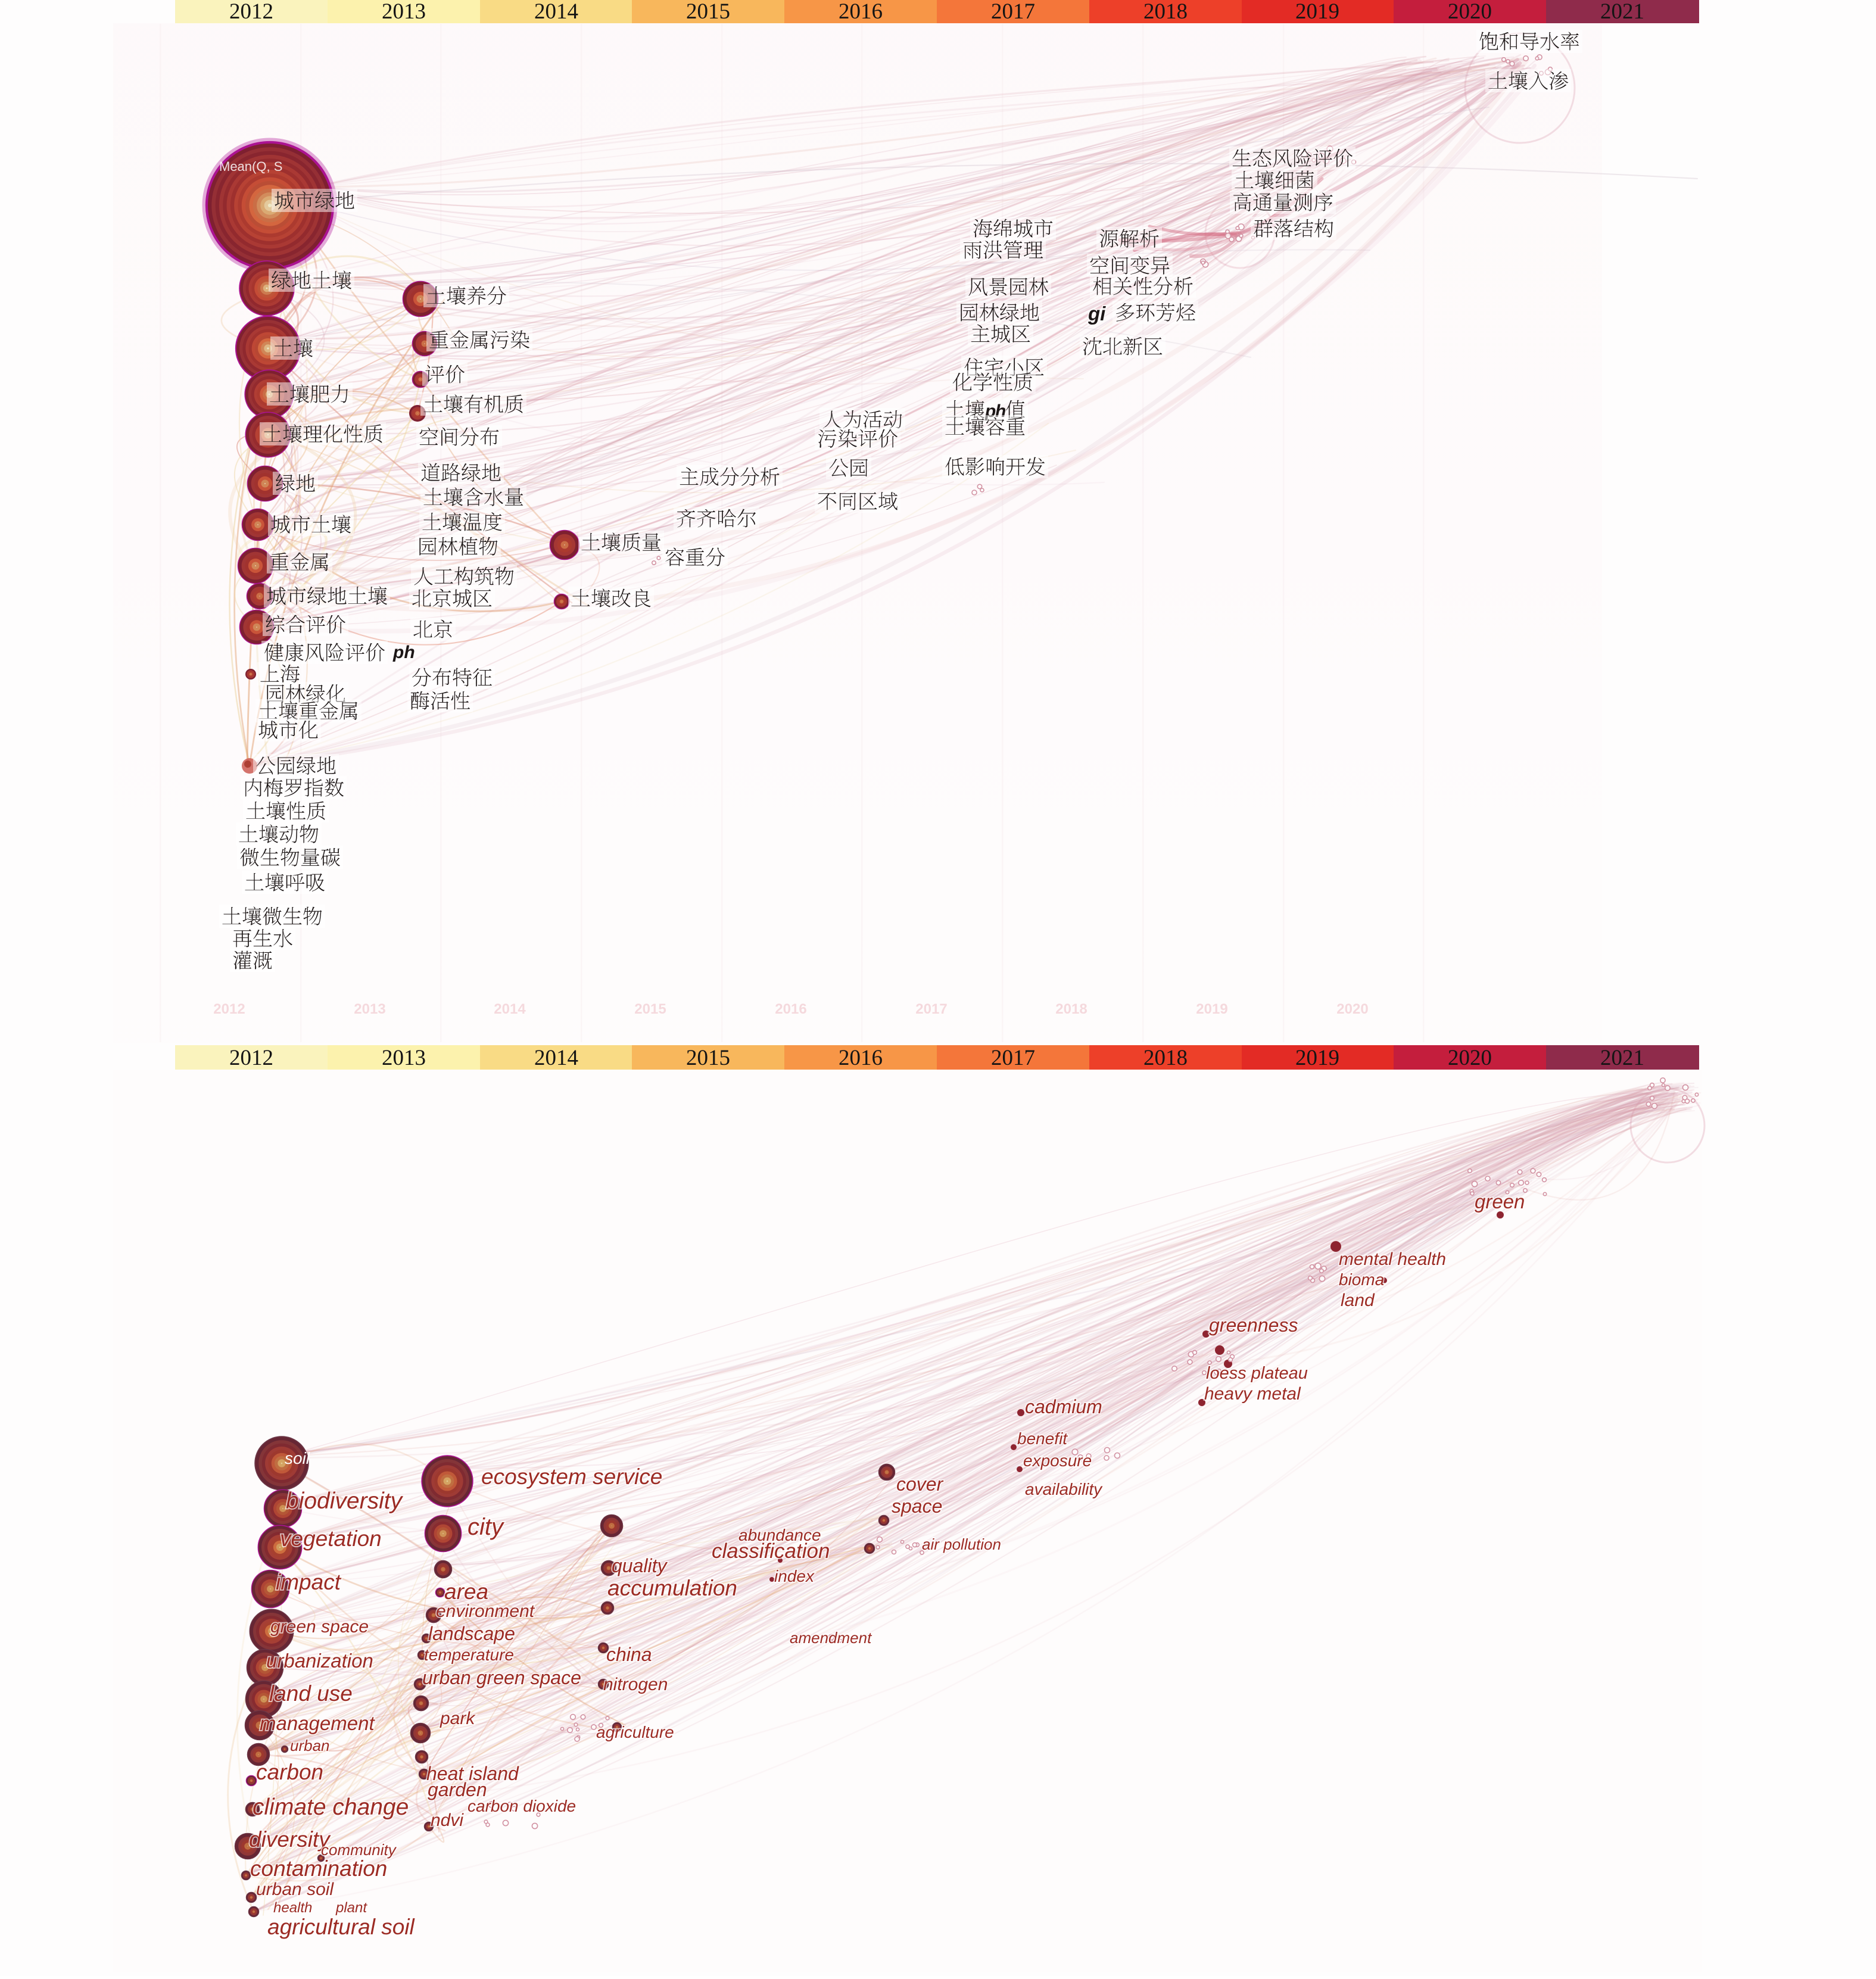 Image resolution: width=1876 pixels, height=1979 pixels. I want to click on svg-text: availability, so click(1064, 1489).